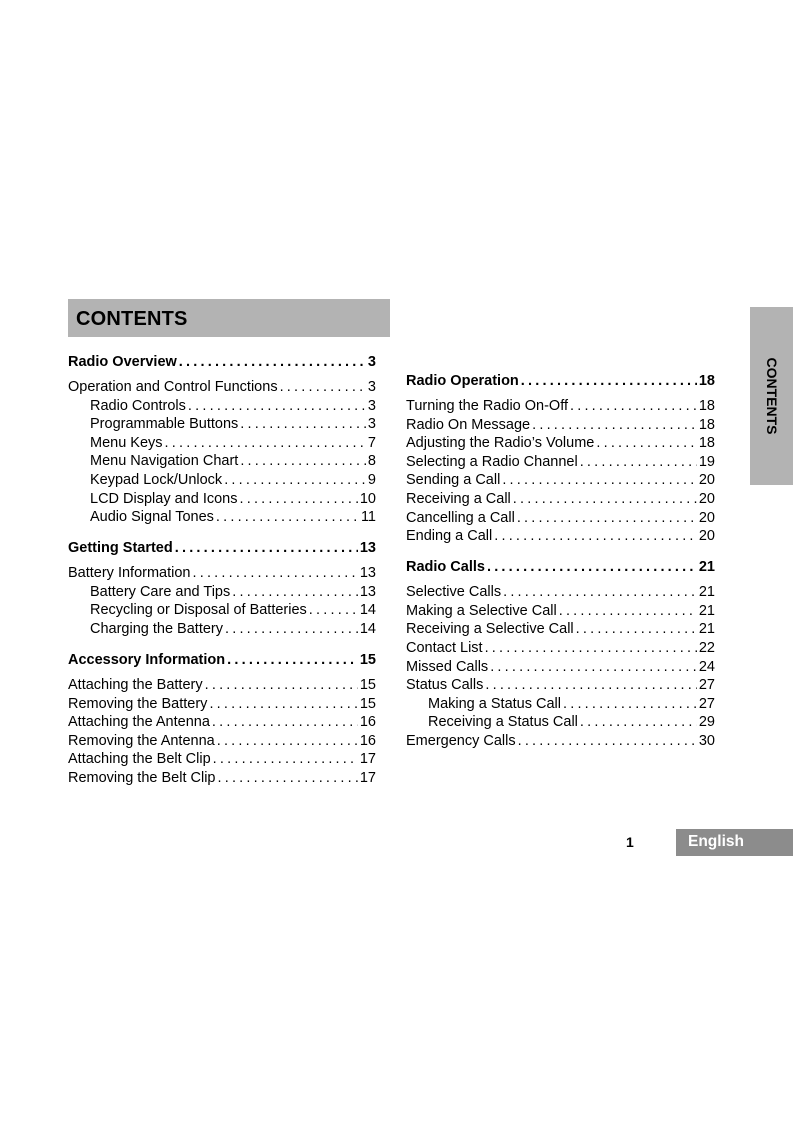 The image size is (793, 1122). I want to click on toc-section-heading: Radio Overview 3, so click(222, 362).